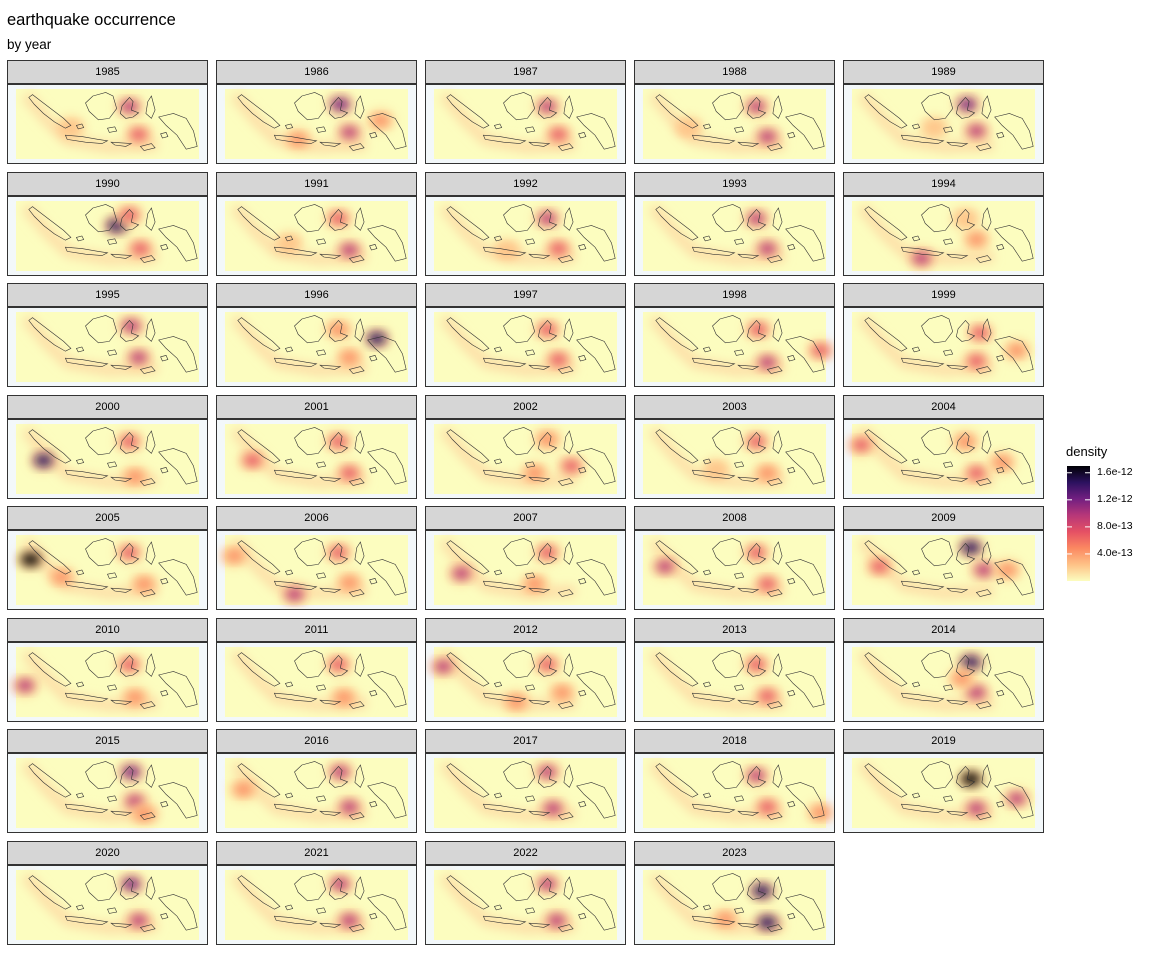  Describe the element at coordinates (734, 682) in the screenshot. I see `density-map-2013` at that location.